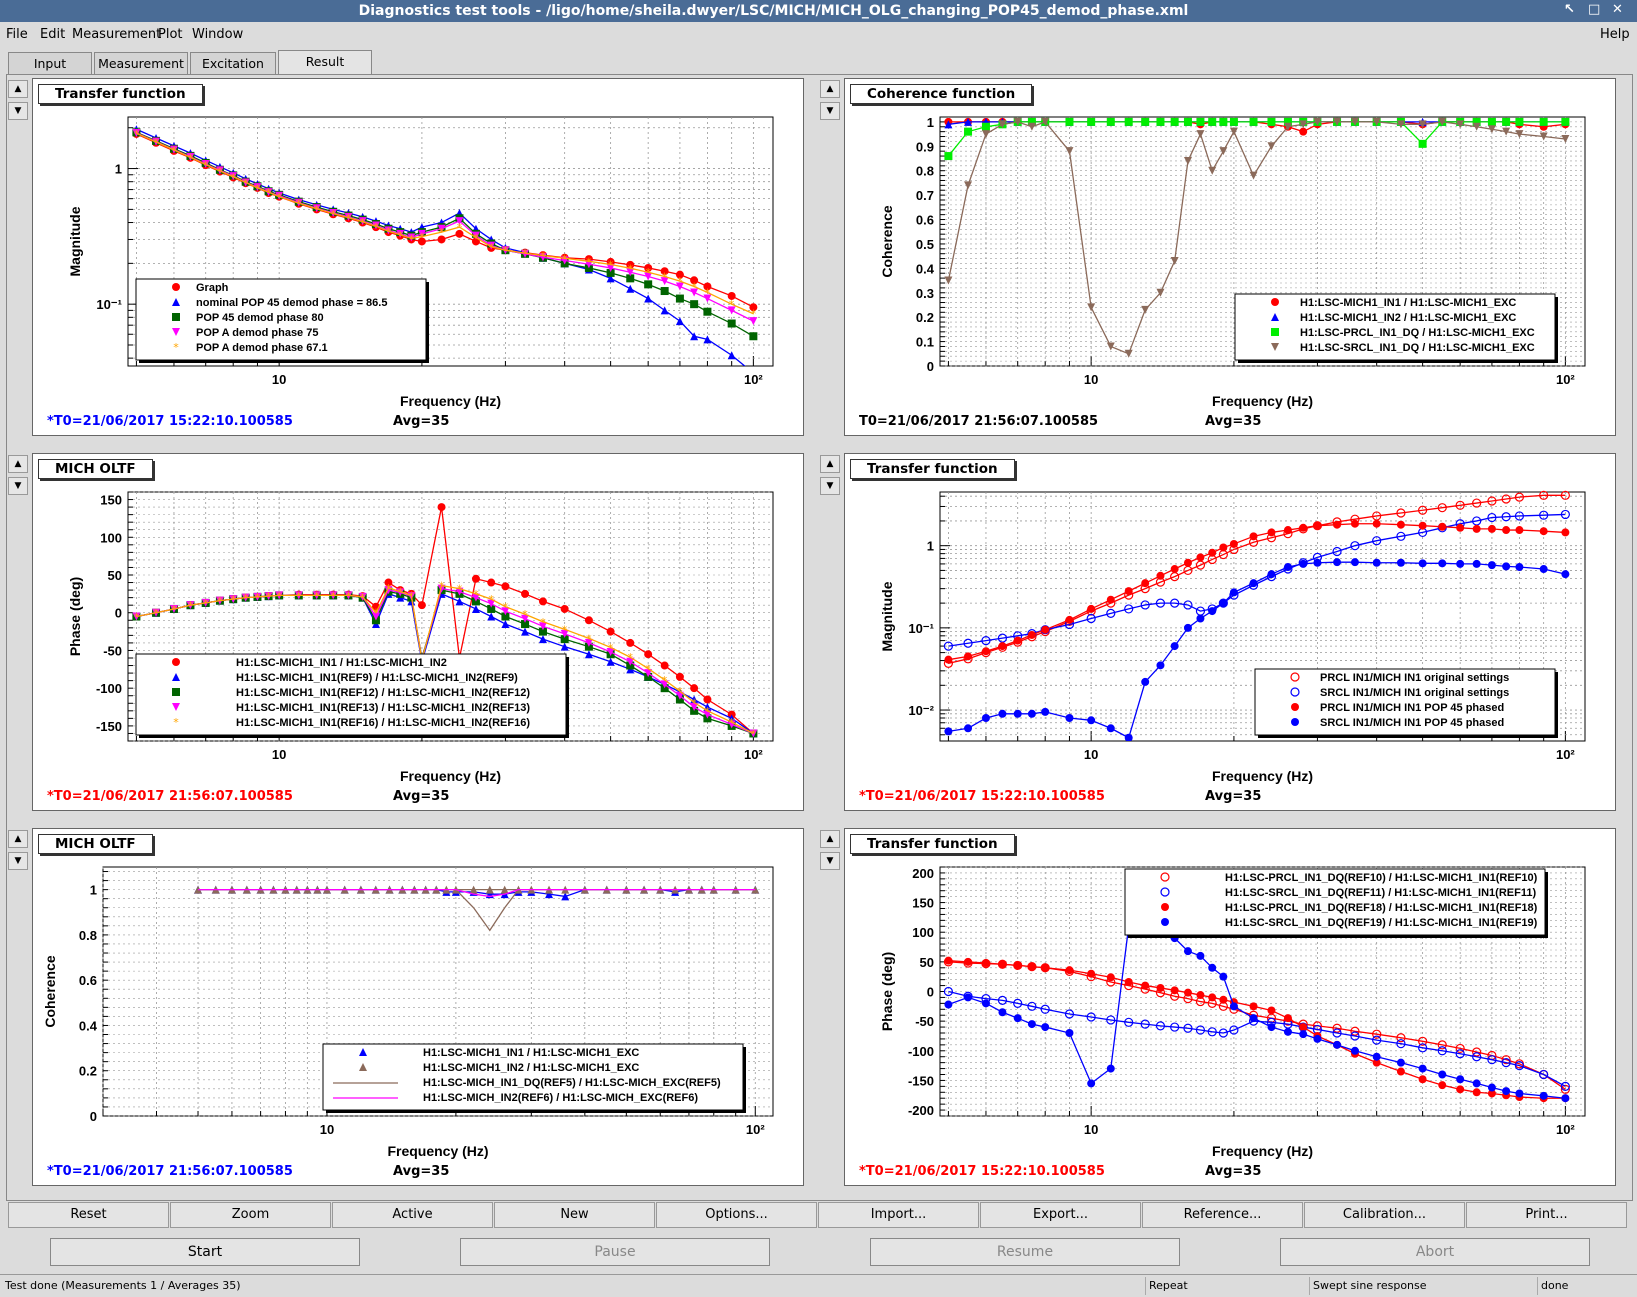  Describe the element at coordinates (1594, 9) in the screenshot. I see `maximize-window-button: □` at that location.